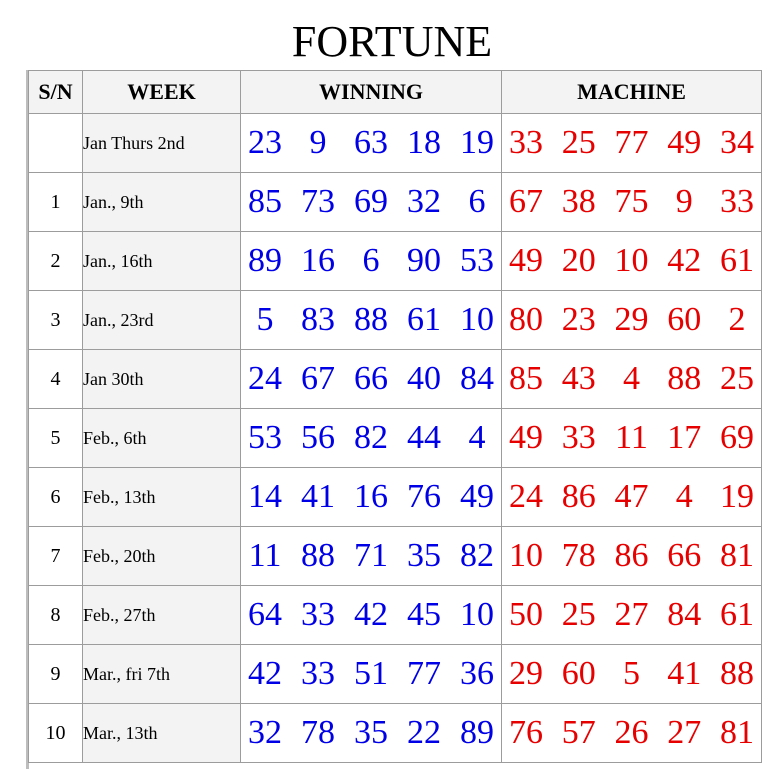 This screenshot has height=769, width=778. What do you see at coordinates (55, 261) in the screenshot?
I see `row-sn: 2` at bounding box center [55, 261].